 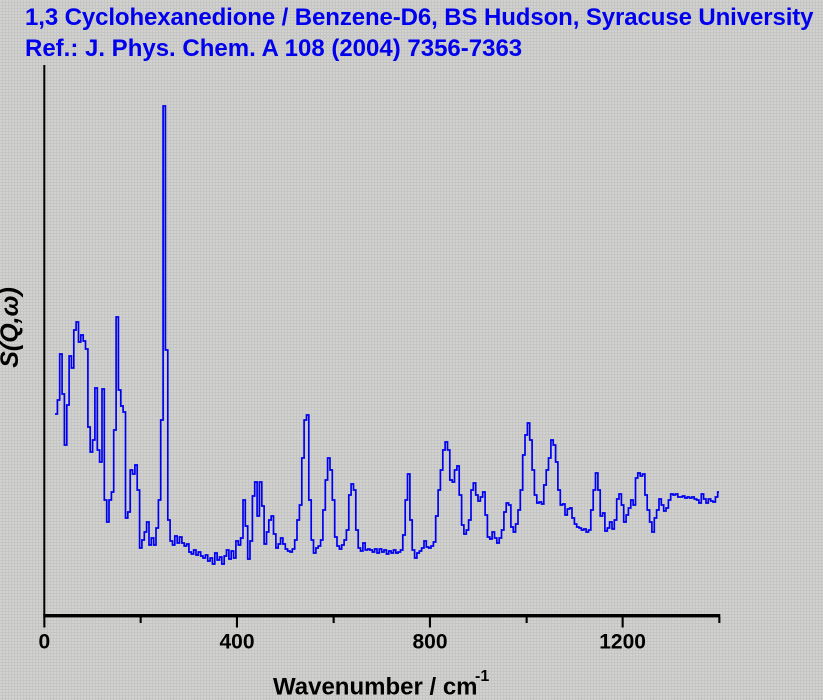 I want to click on svg-text: 800, so click(x=429, y=642).